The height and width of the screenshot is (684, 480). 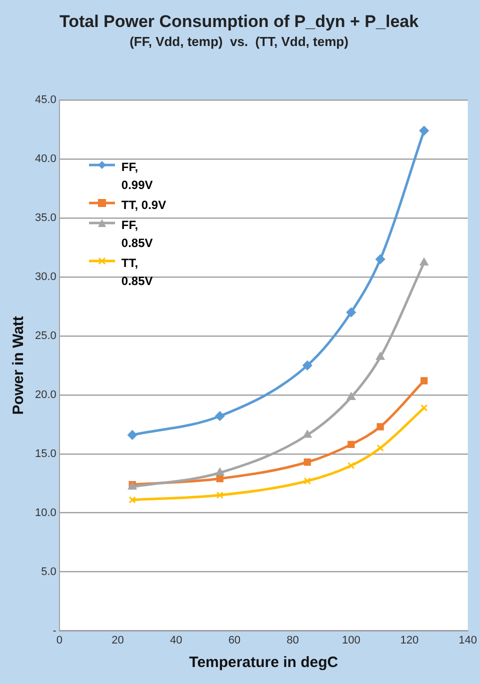 I want to click on x-tick-label: 60, so click(x=234, y=640).